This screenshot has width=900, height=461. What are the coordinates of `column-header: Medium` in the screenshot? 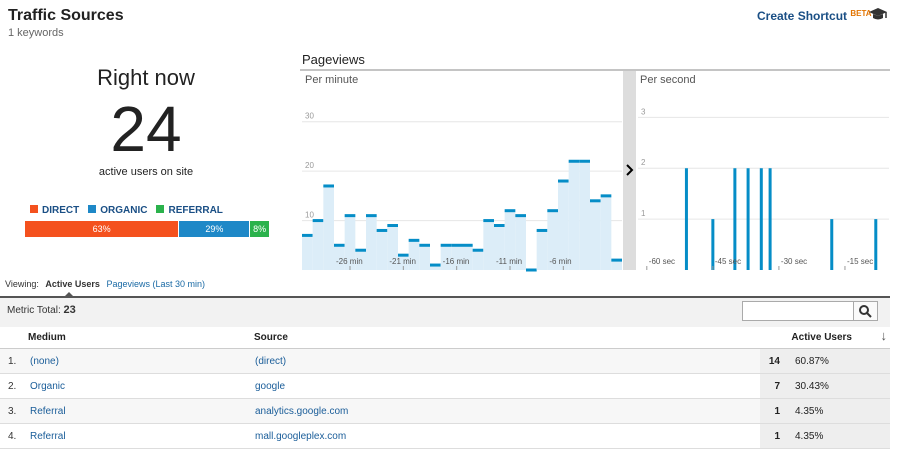 It's located at (47, 337).